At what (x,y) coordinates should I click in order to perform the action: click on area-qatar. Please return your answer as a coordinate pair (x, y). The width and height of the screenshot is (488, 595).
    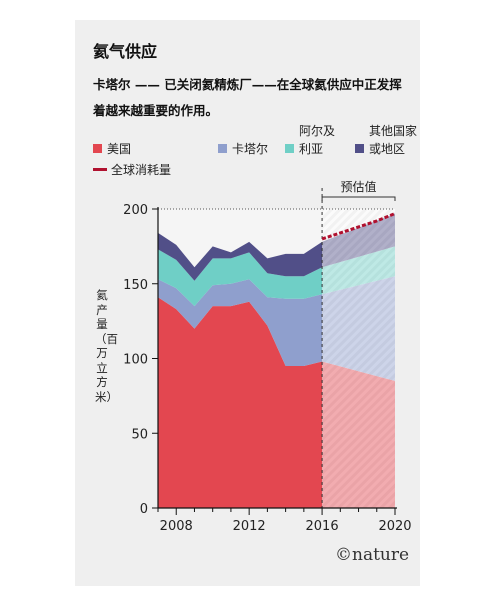
    Looking at the image, I should click on (240, 322).